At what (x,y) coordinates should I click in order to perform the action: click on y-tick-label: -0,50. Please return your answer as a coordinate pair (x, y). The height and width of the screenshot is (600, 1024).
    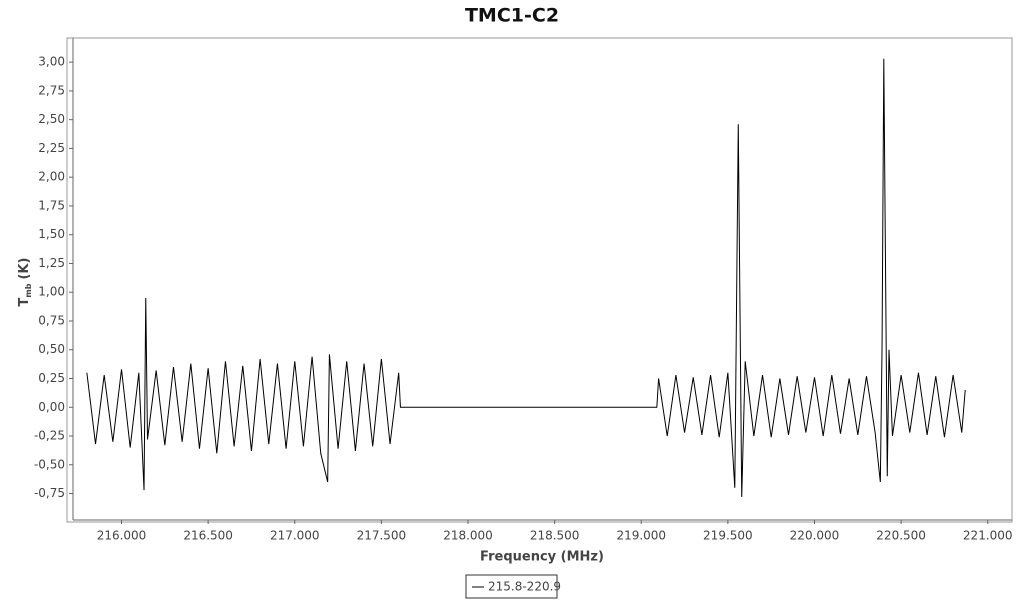
    Looking at the image, I should click on (49, 464).